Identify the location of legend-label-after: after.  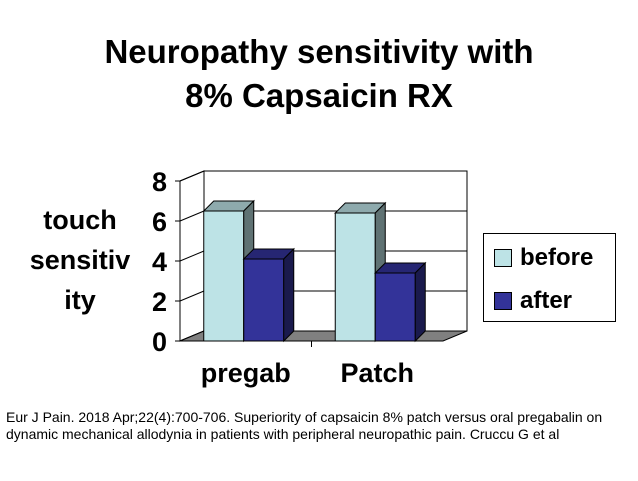
(546, 300).